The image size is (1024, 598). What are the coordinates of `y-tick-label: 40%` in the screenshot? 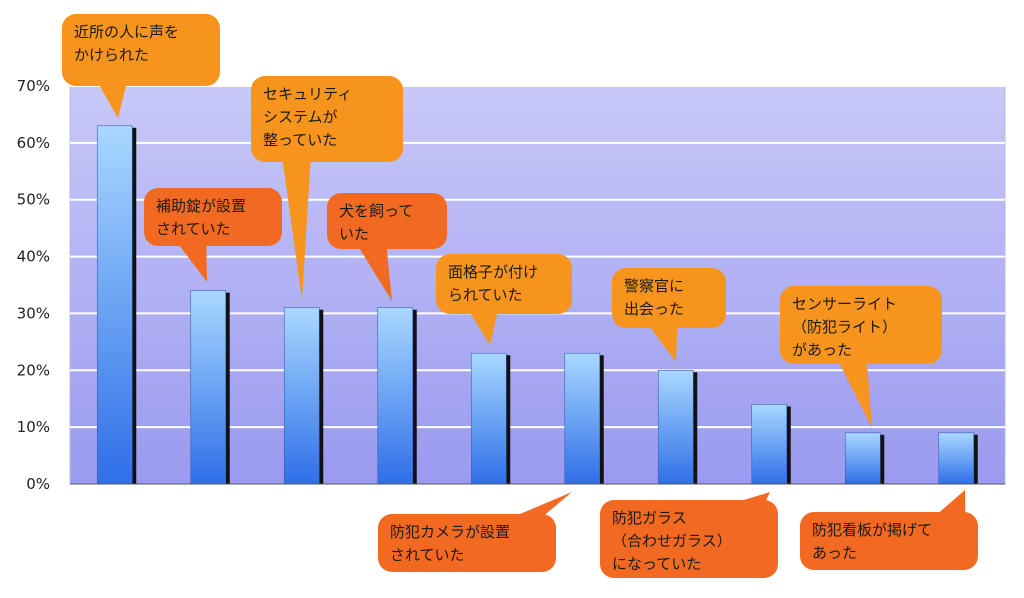 It's located at (33, 257).